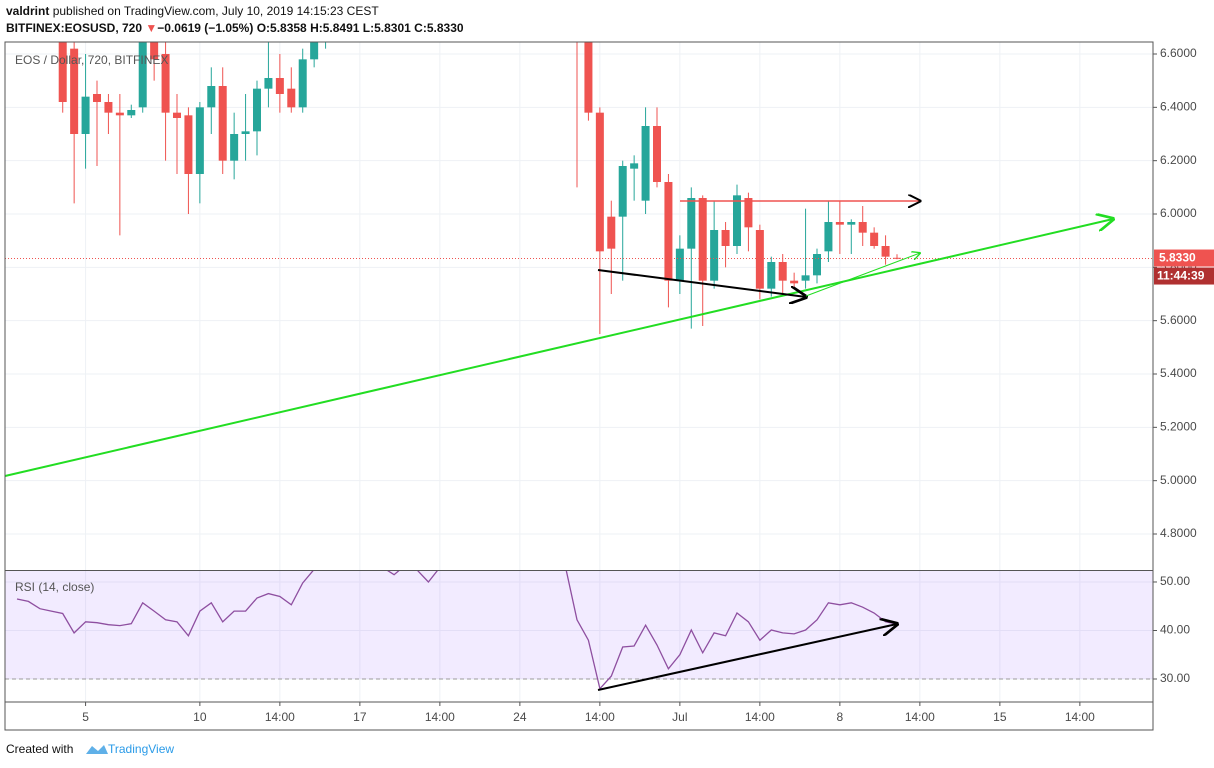  What do you see at coordinates (392, 28) in the screenshot?
I see `l-value: 5.8301` at bounding box center [392, 28].